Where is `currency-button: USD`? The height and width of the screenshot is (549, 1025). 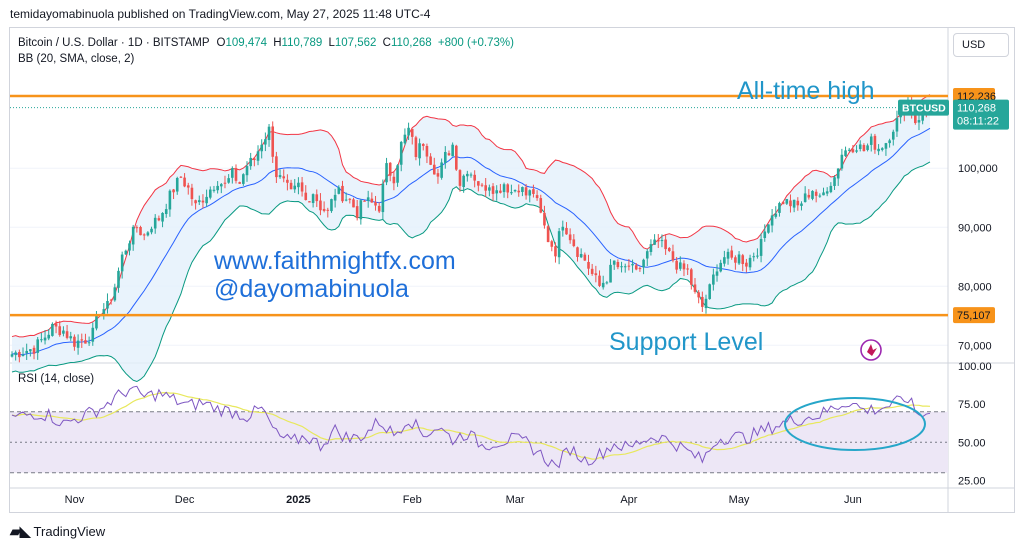 currency-button: USD is located at coordinates (981, 45).